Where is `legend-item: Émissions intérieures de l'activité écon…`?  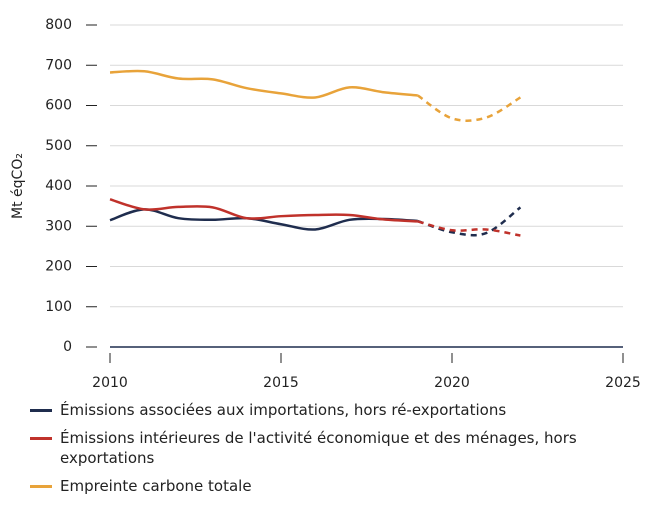
legend-item: Émissions intérieures de l'activité écon… is located at coordinates (330, 448).